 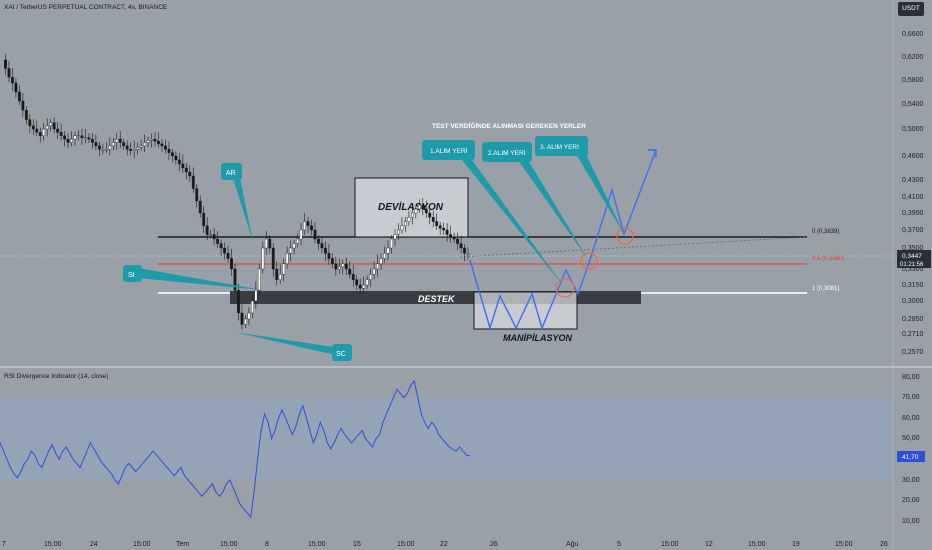 I want to click on buy1-callout: 1.ALIM YERİ, so click(x=448, y=150).